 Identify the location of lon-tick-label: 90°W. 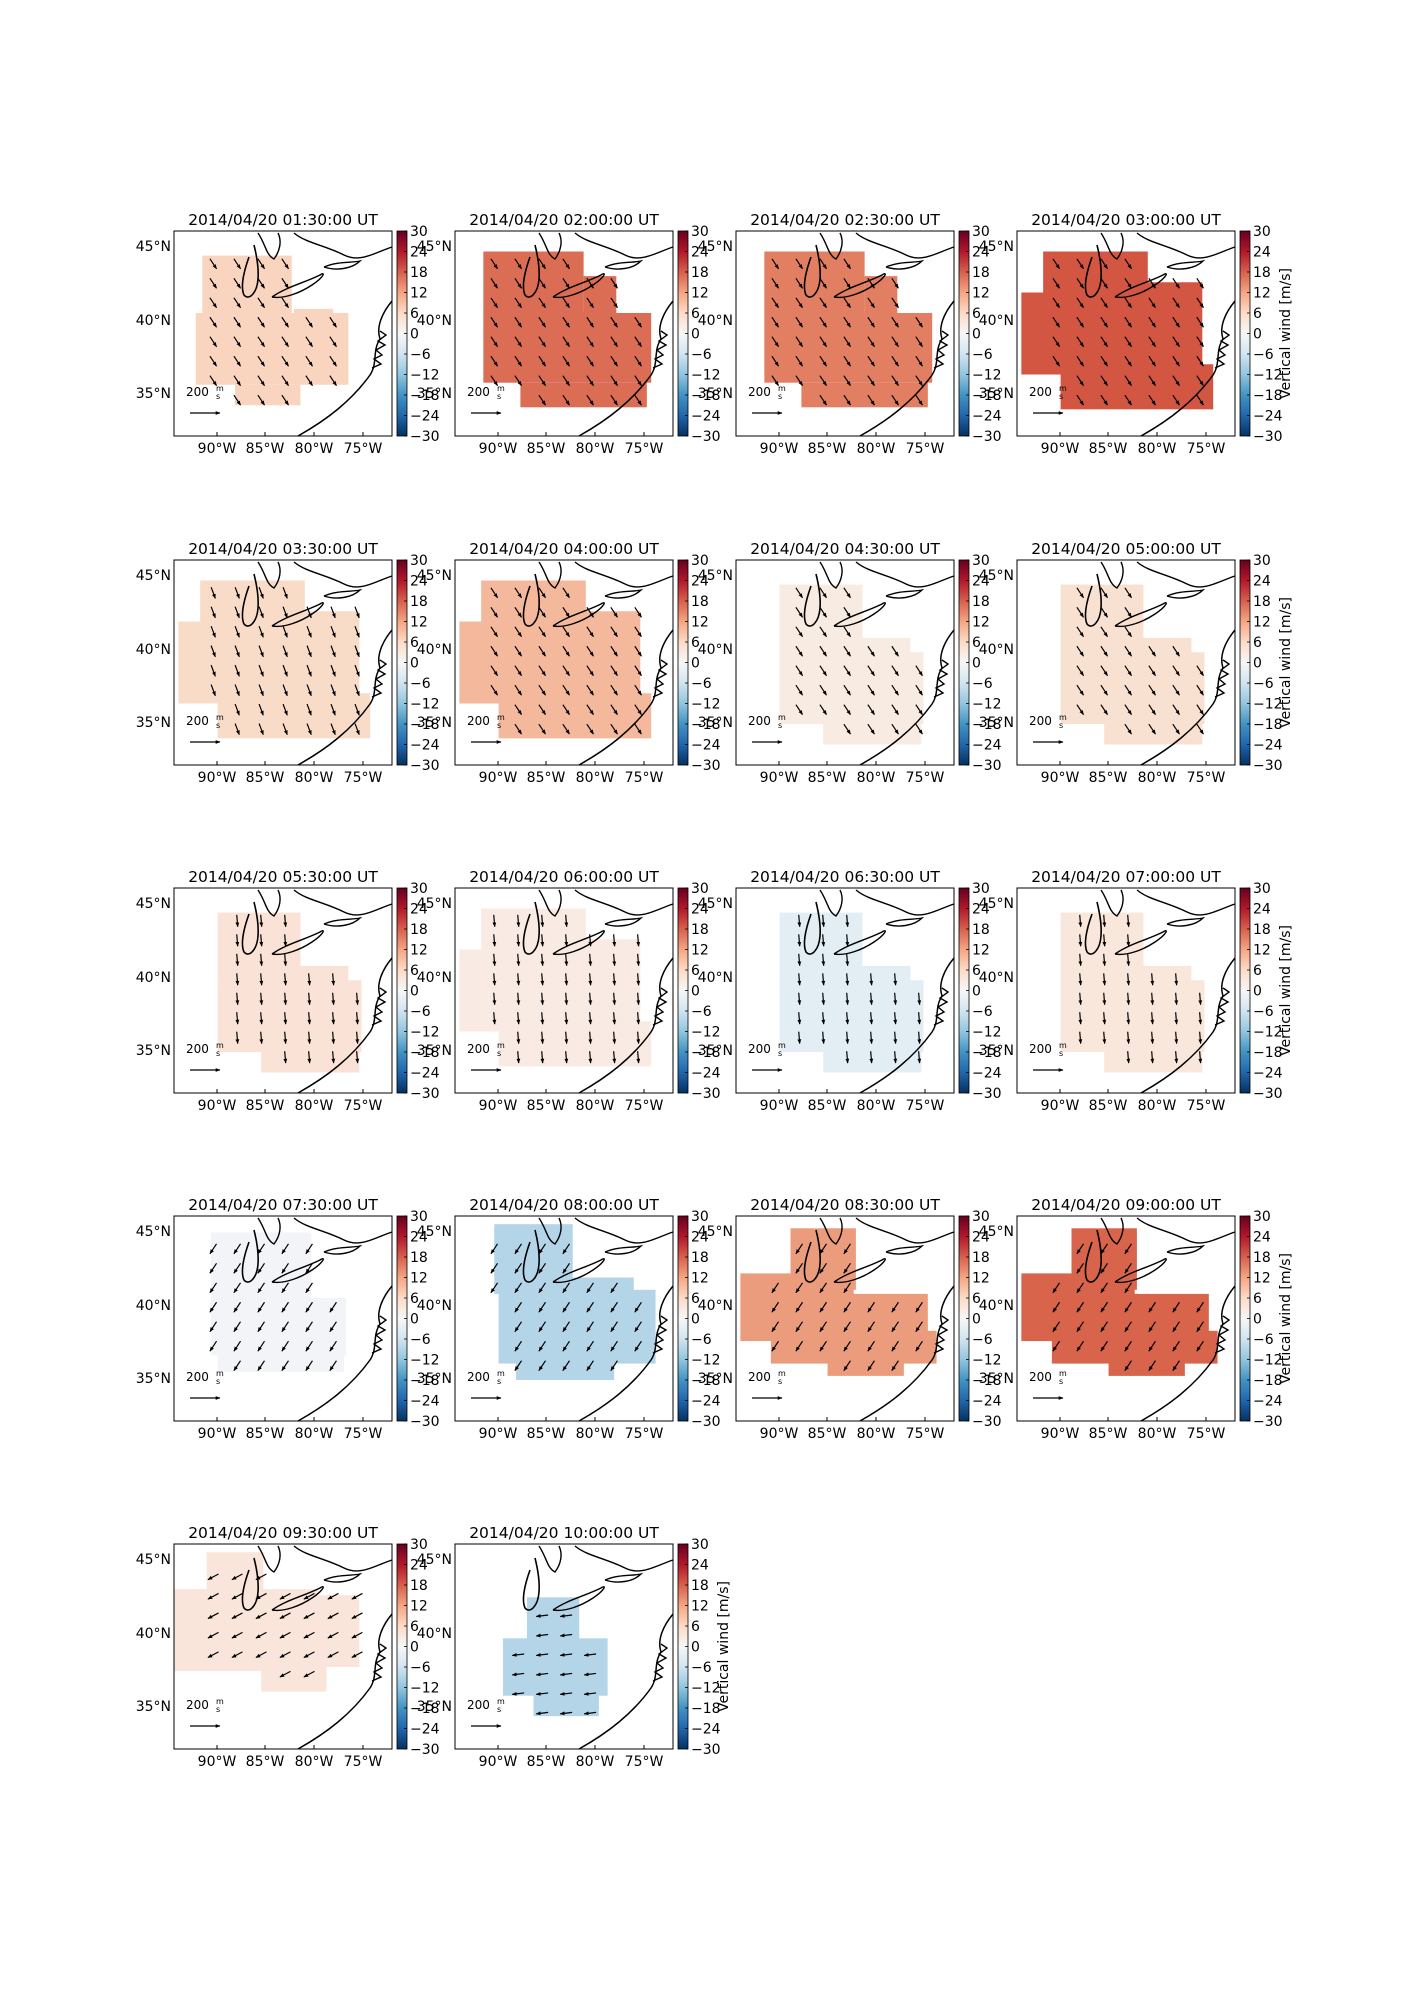
(1060, 778).